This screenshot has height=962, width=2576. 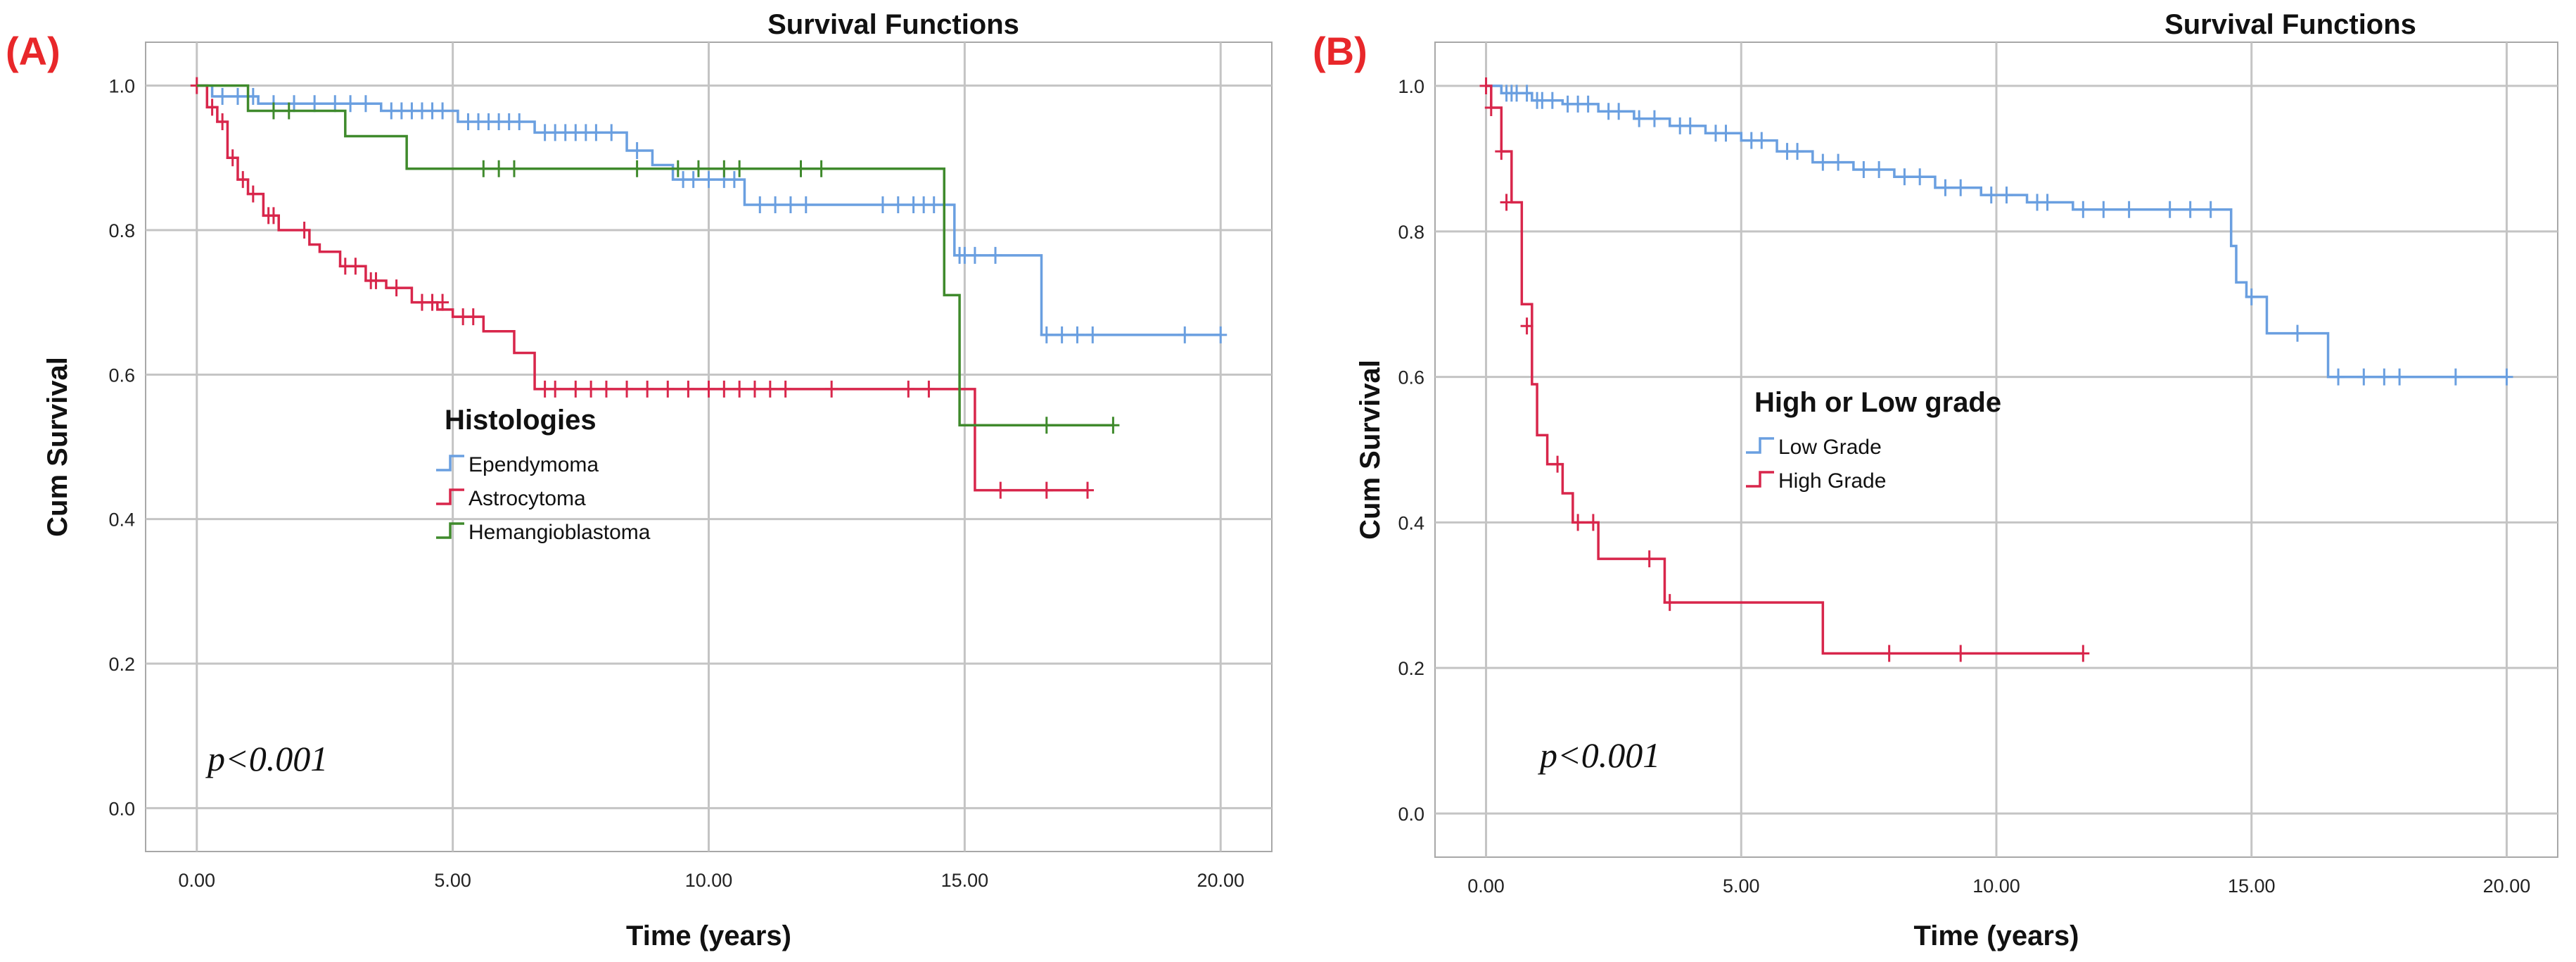 I want to click on panel-label-a: (A), so click(x=33, y=51).